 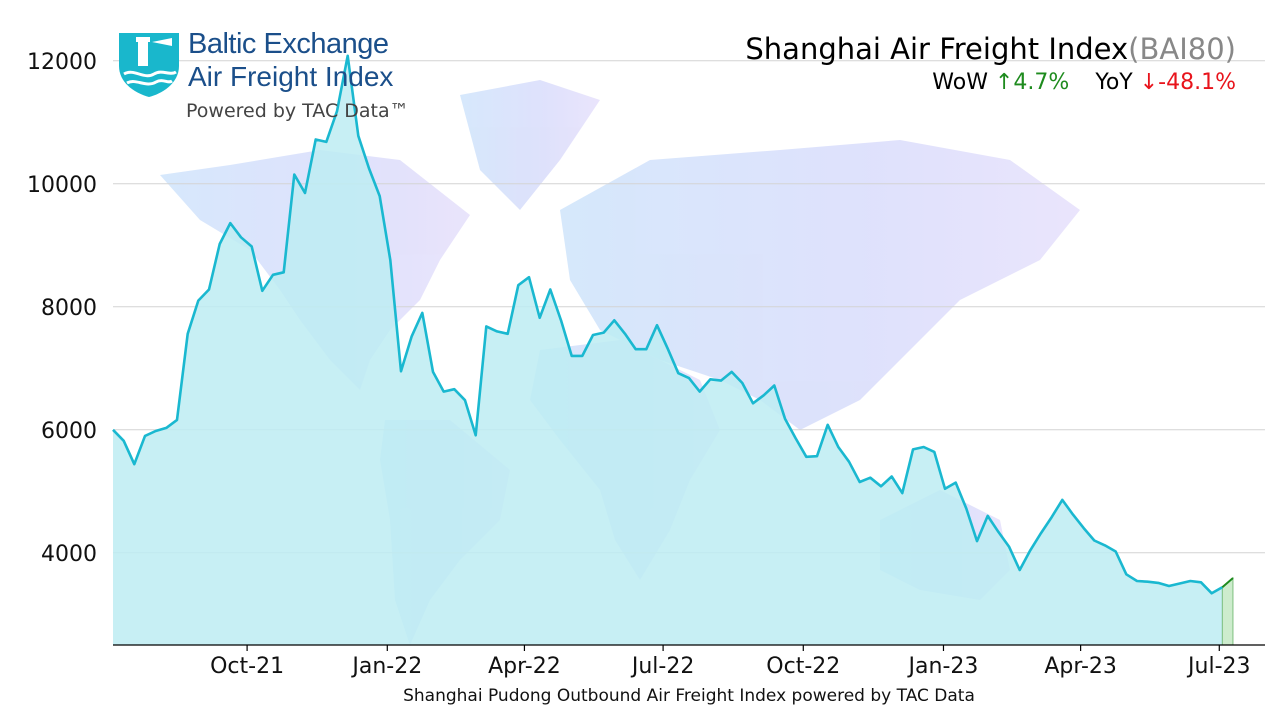 I want to click on y-axis-ticks: 4000 6000 8000 10000 12000, so click(x=62, y=308).